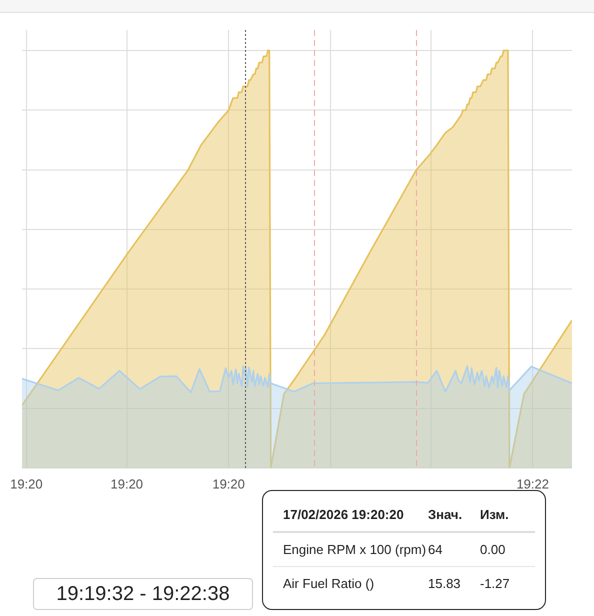  I want to click on x-tick-label: 19:22, so click(532, 484).